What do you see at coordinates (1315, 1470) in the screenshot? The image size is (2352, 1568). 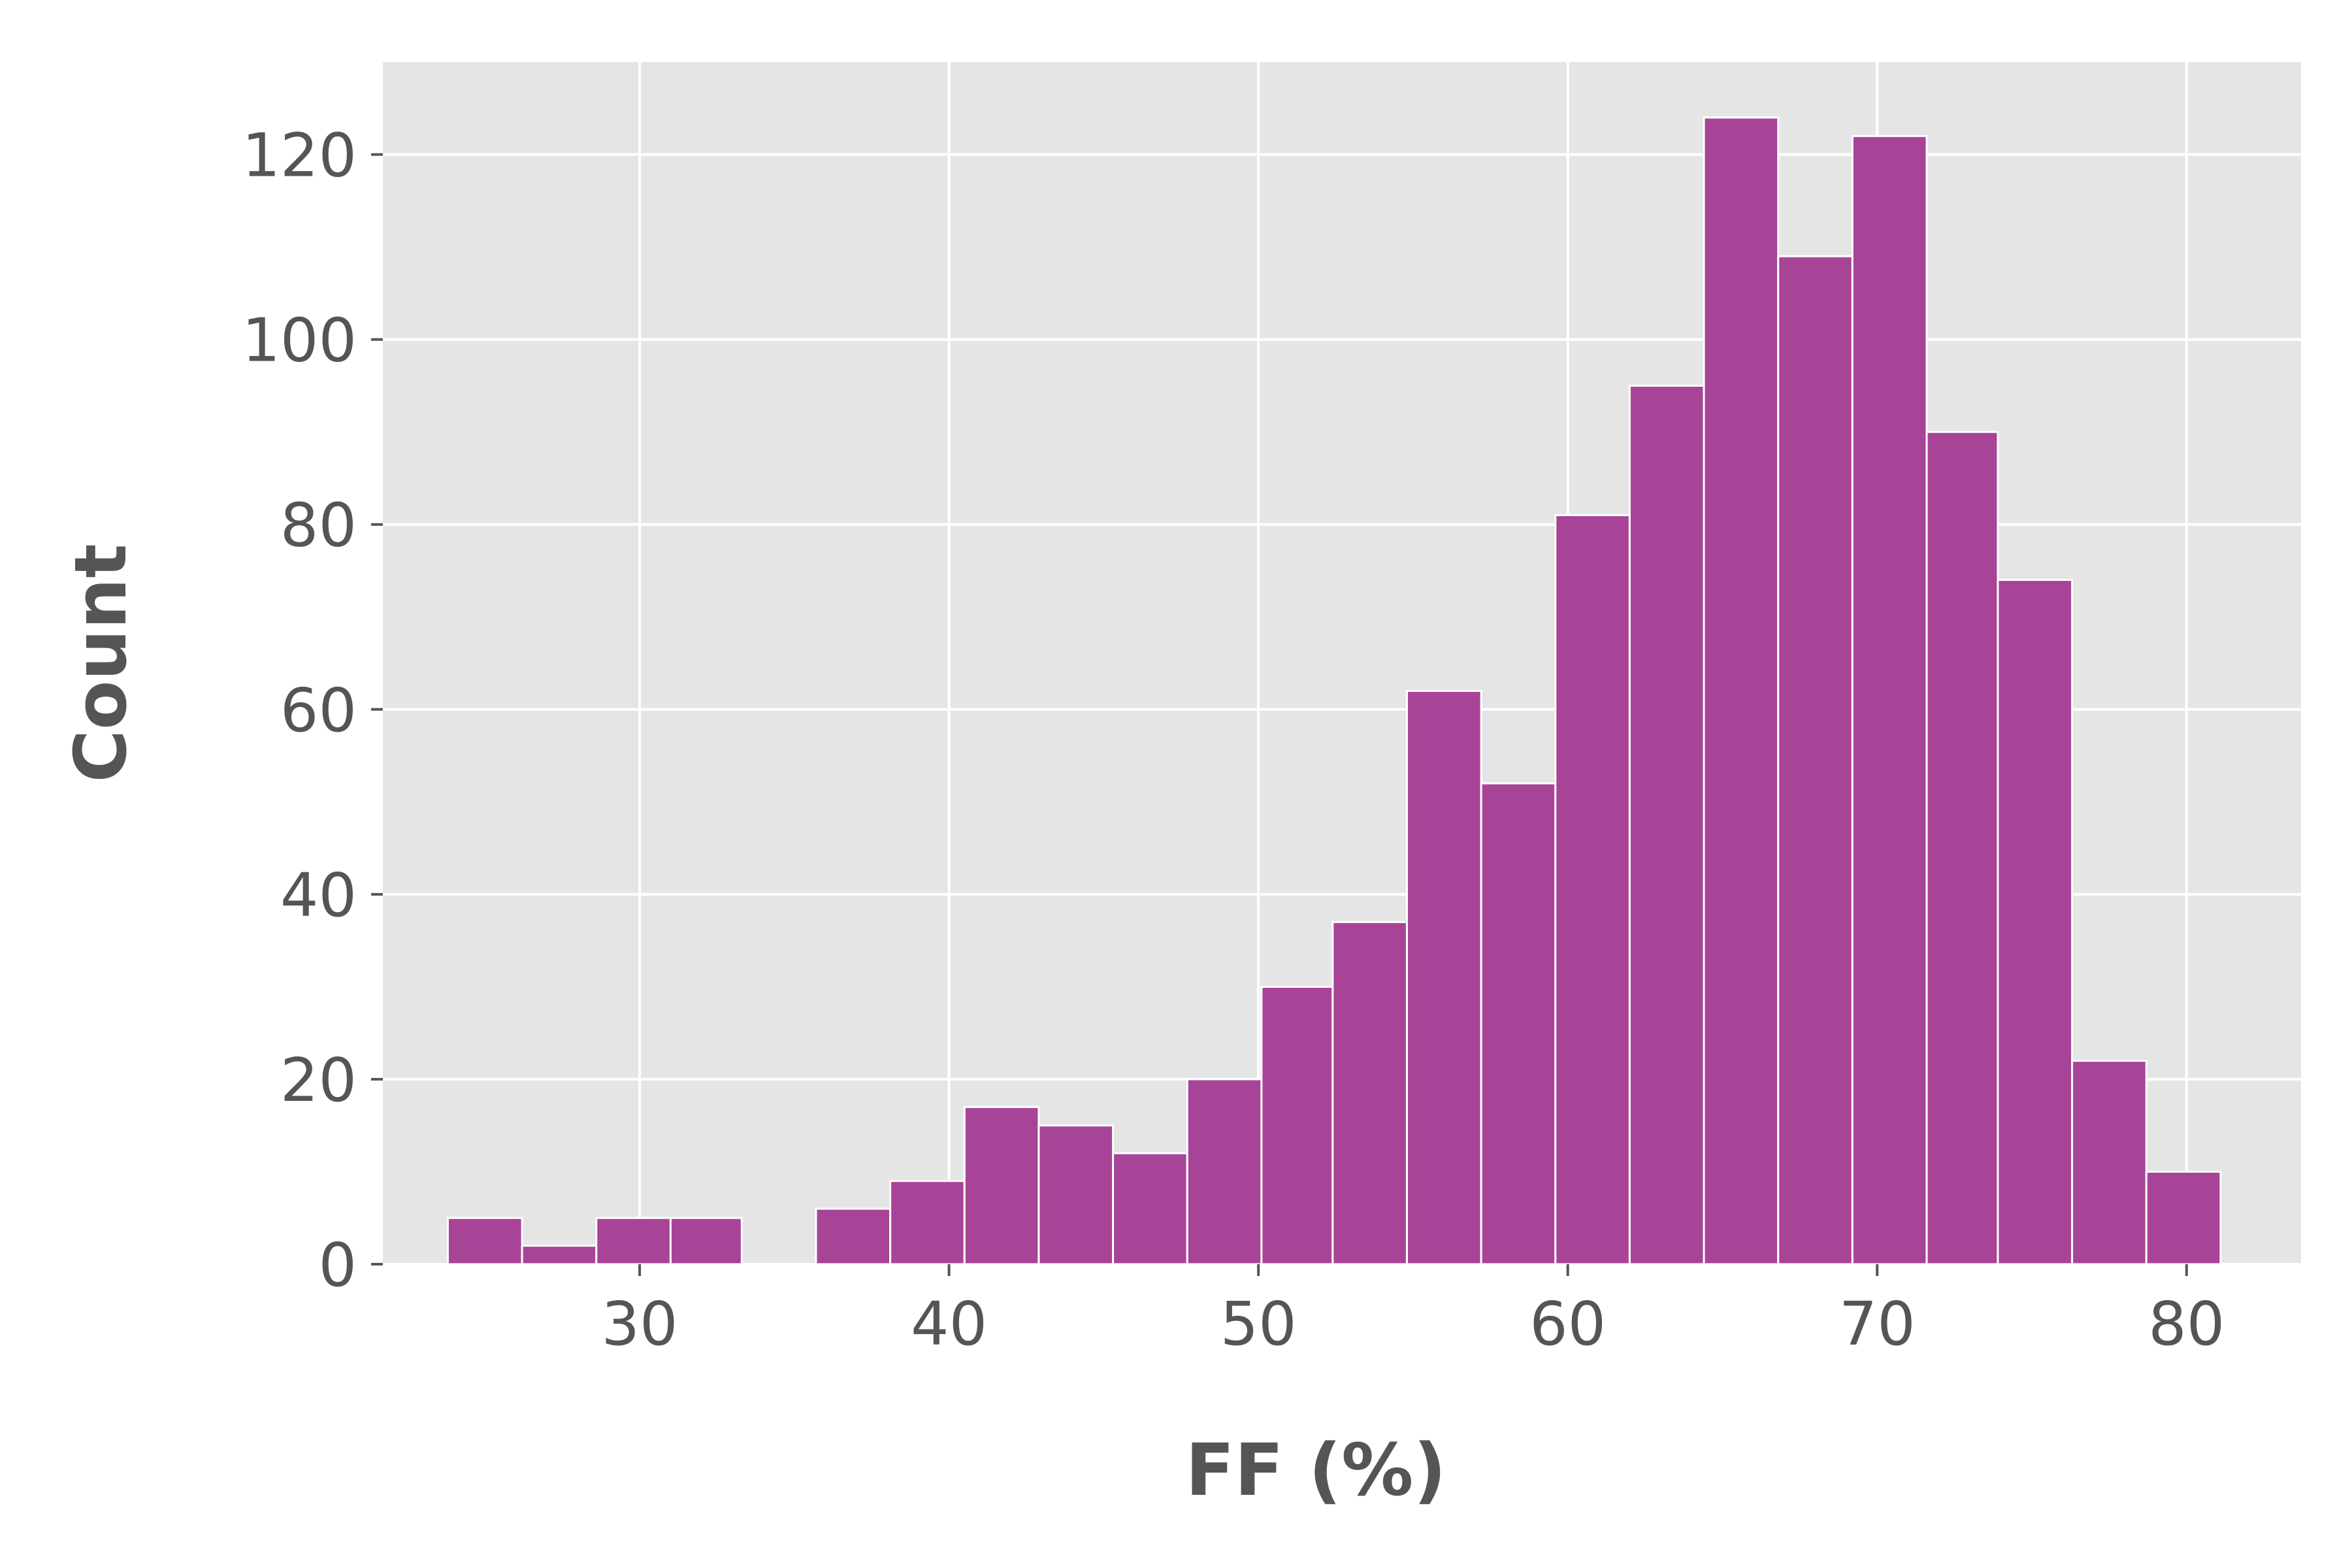 I see `x-axis-title: FF (%)` at bounding box center [1315, 1470].